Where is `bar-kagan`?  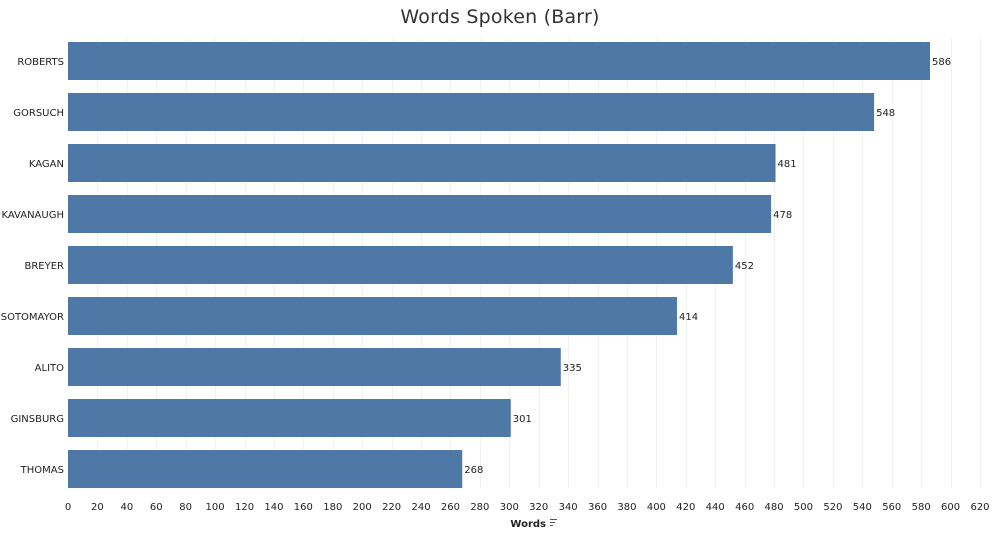 bar-kagan is located at coordinates (422, 163).